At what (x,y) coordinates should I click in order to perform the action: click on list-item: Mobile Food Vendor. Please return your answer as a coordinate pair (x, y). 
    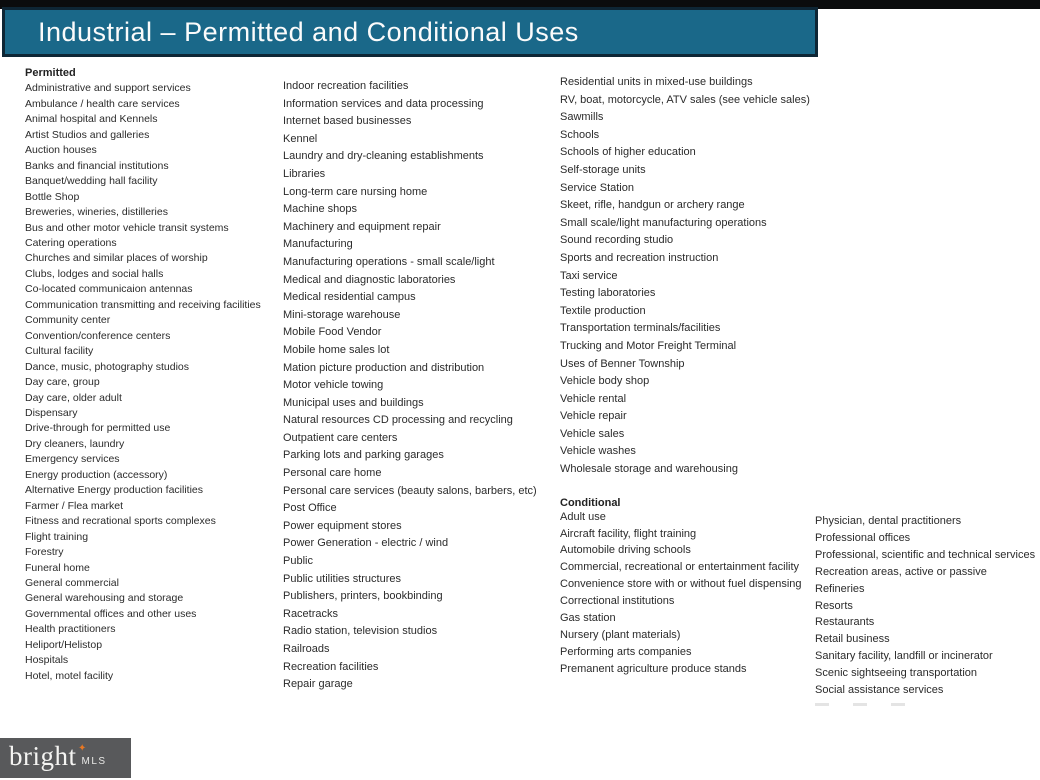
    Looking at the image, I should click on (332, 332).